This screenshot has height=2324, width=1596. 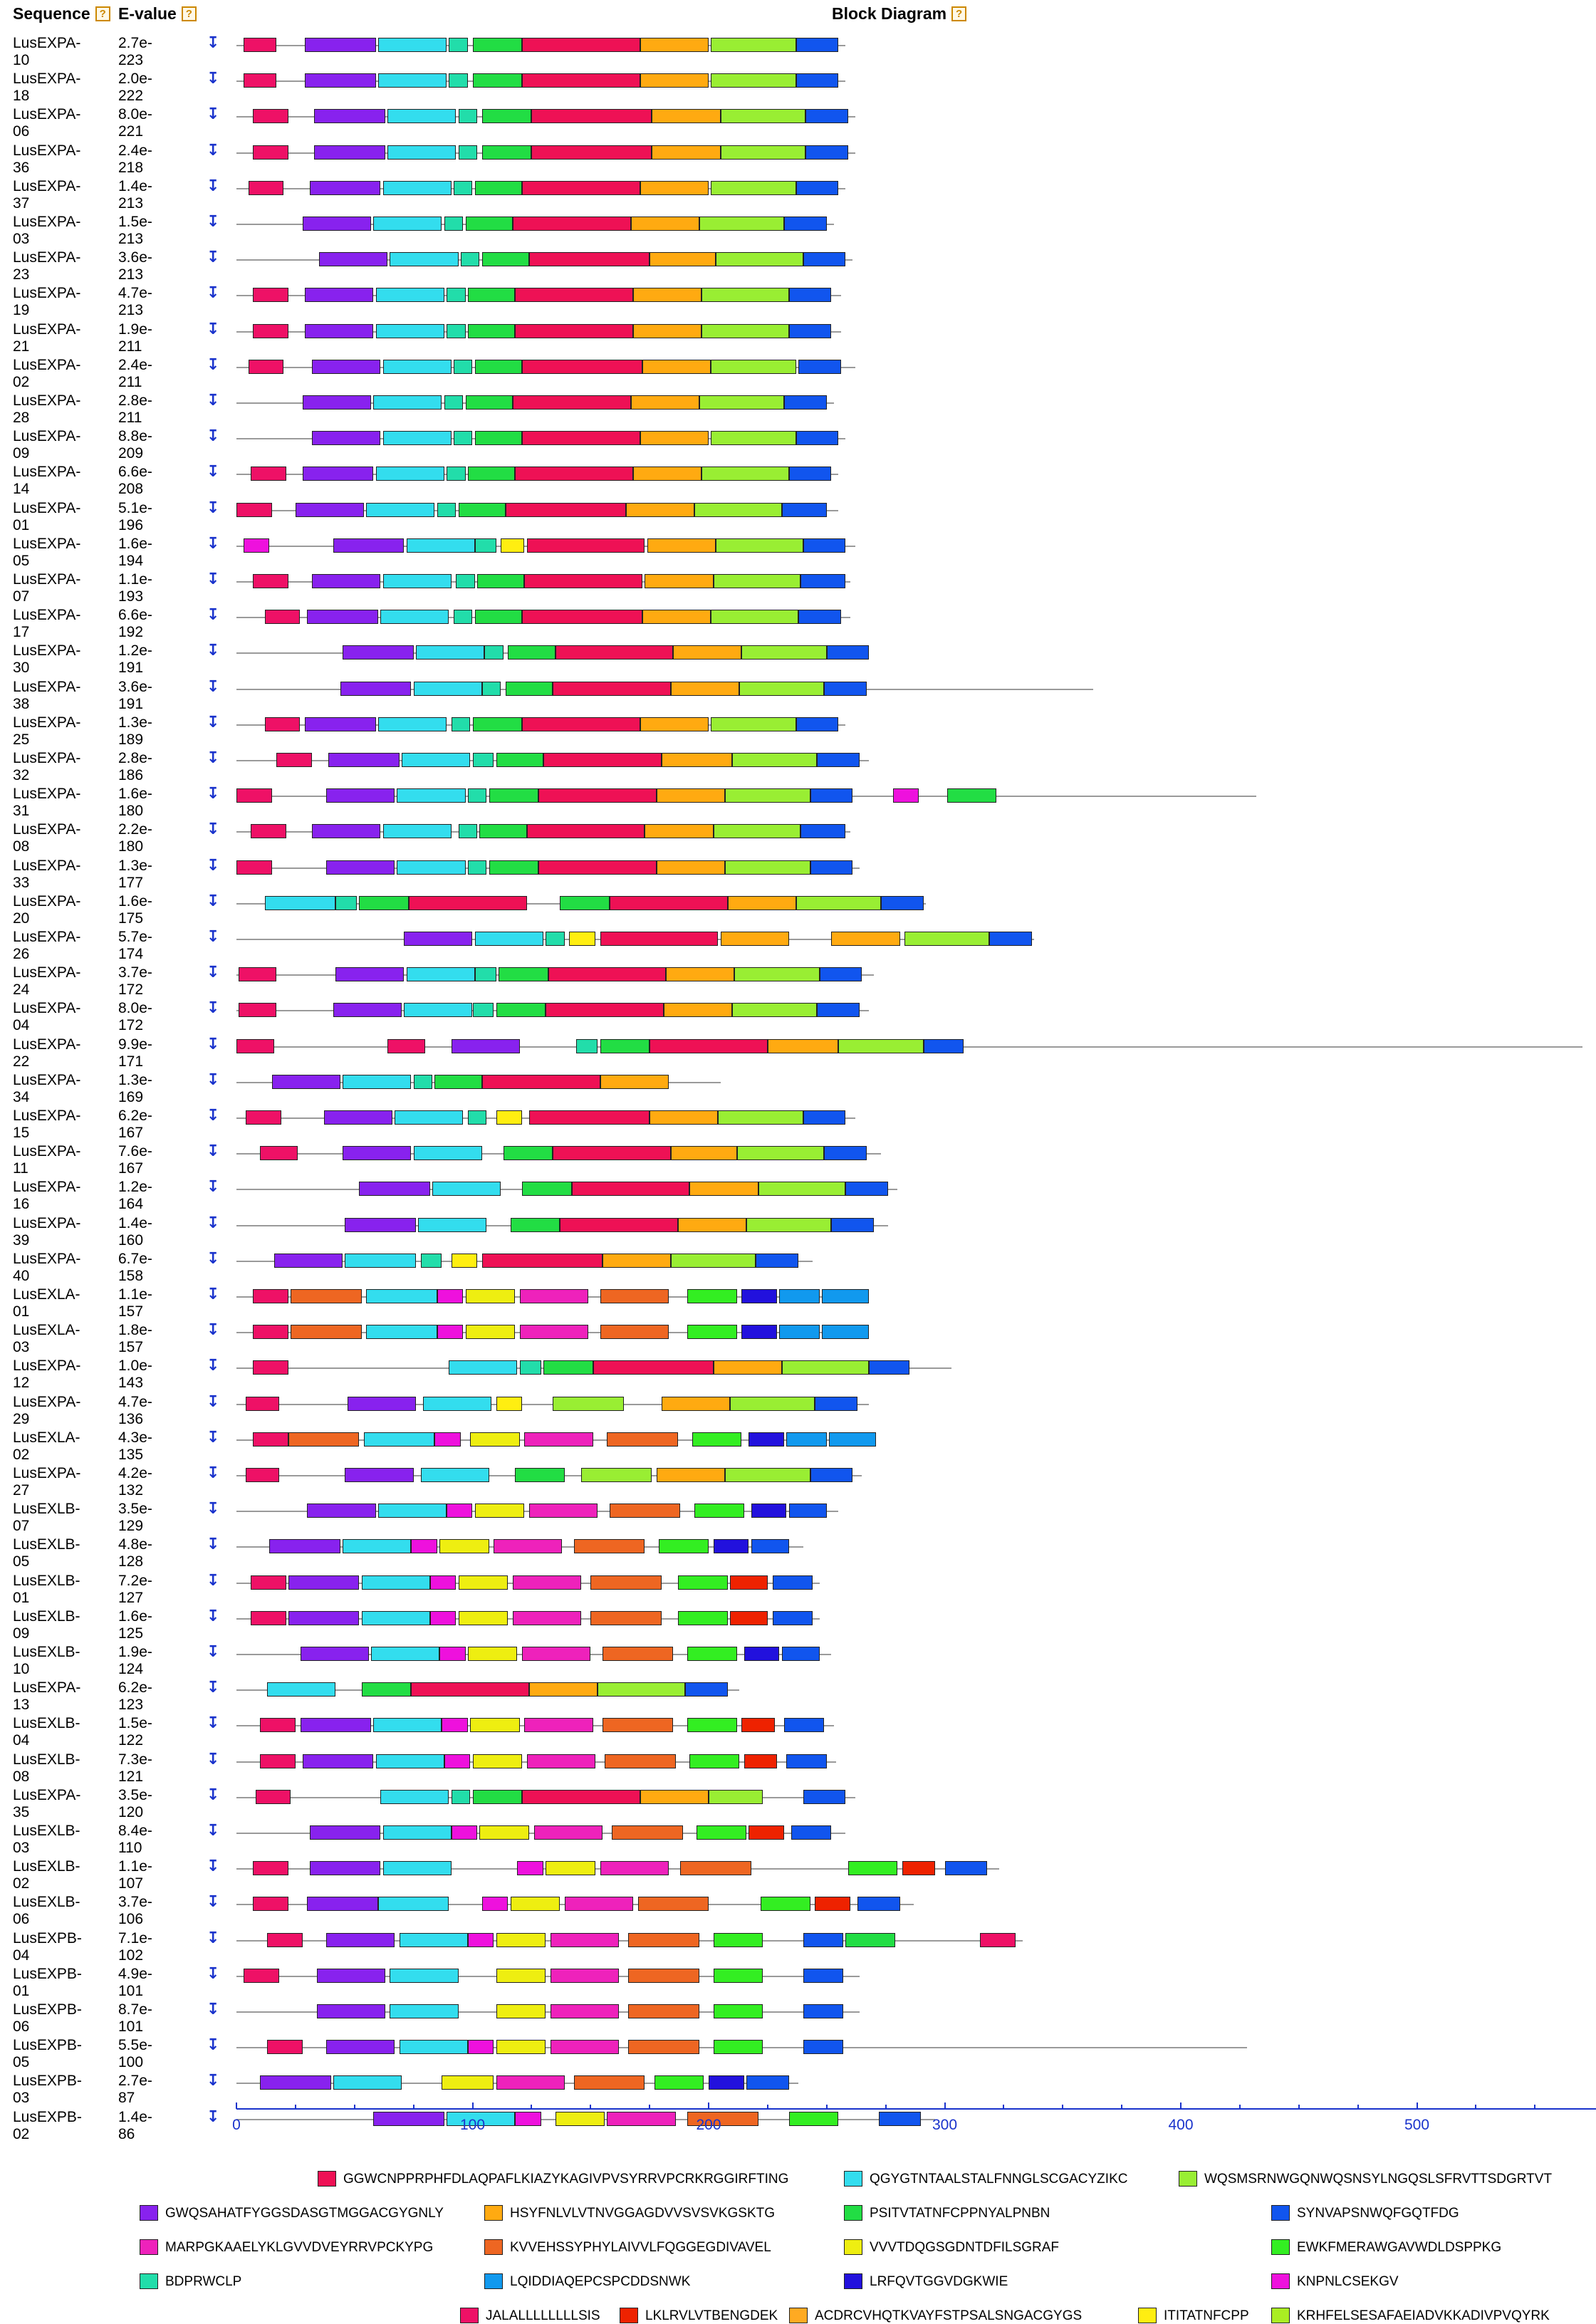 What do you see at coordinates (47, 1124) in the screenshot?
I see `sequence-name: LusEXPA-15` at bounding box center [47, 1124].